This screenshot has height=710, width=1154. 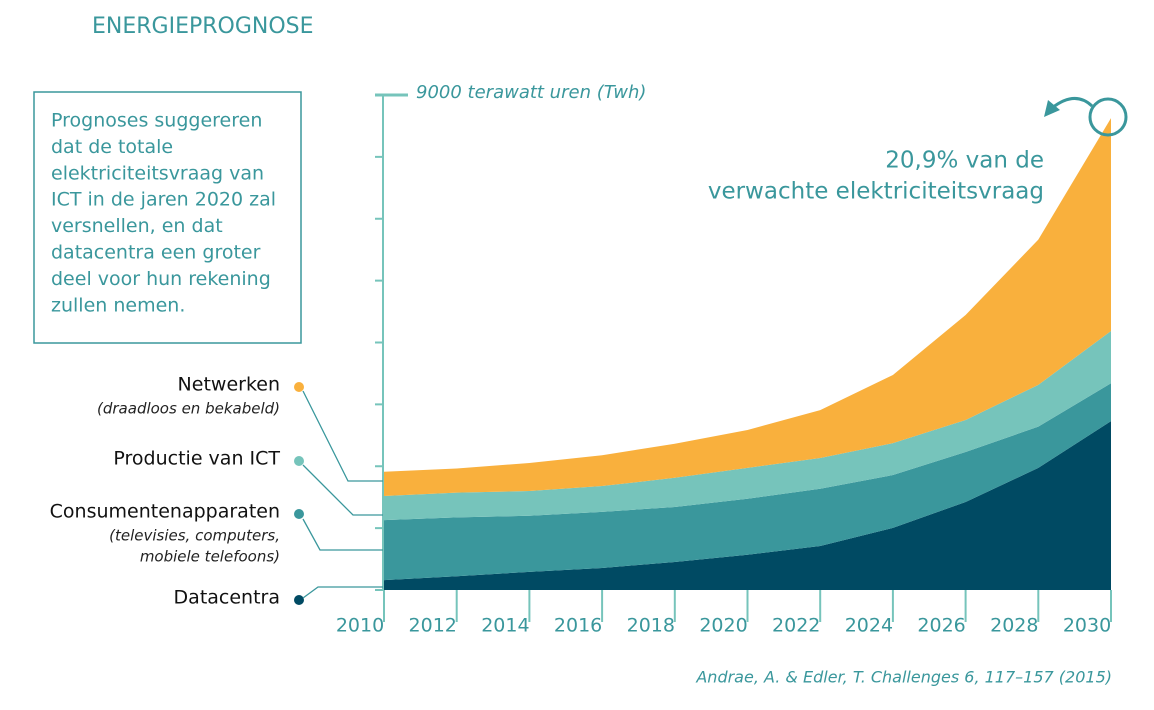 What do you see at coordinates (360, 626) in the screenshot?
I see `x-tick-label: 2010` at bounding box center [360, 626].